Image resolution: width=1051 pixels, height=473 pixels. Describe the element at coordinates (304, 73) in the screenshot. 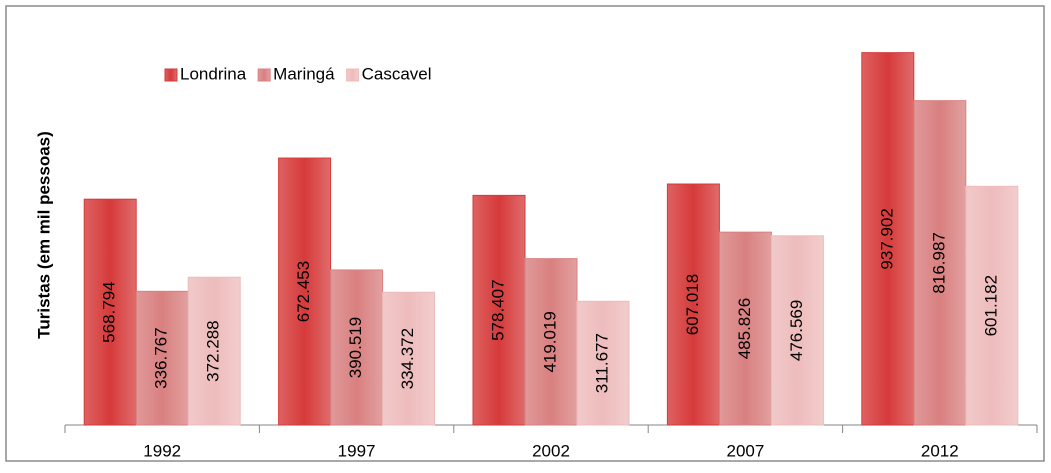

I see `legend-label: Maringá` at that location.